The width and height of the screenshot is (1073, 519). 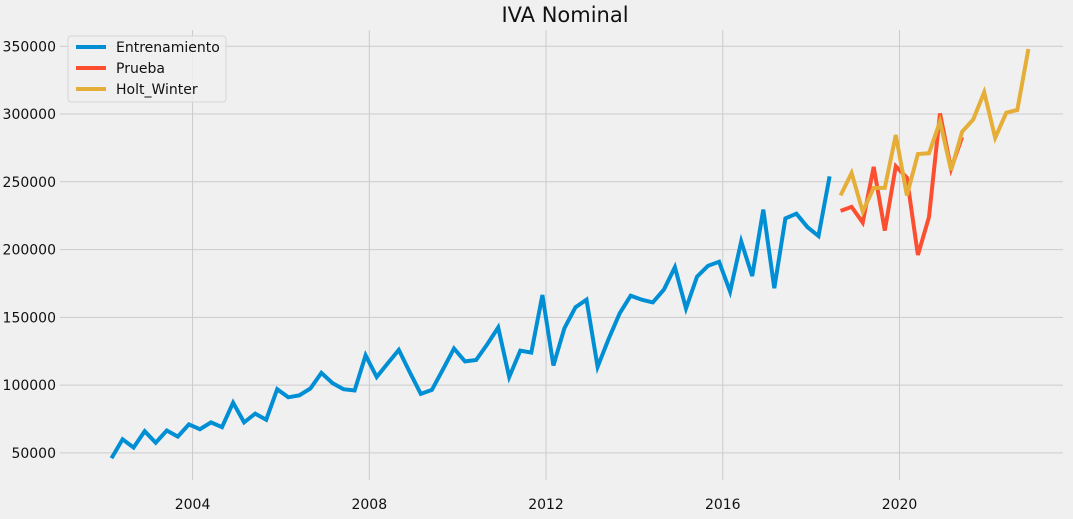 I want to click on y-tick-label: 150000, so click(x=29, y=318).